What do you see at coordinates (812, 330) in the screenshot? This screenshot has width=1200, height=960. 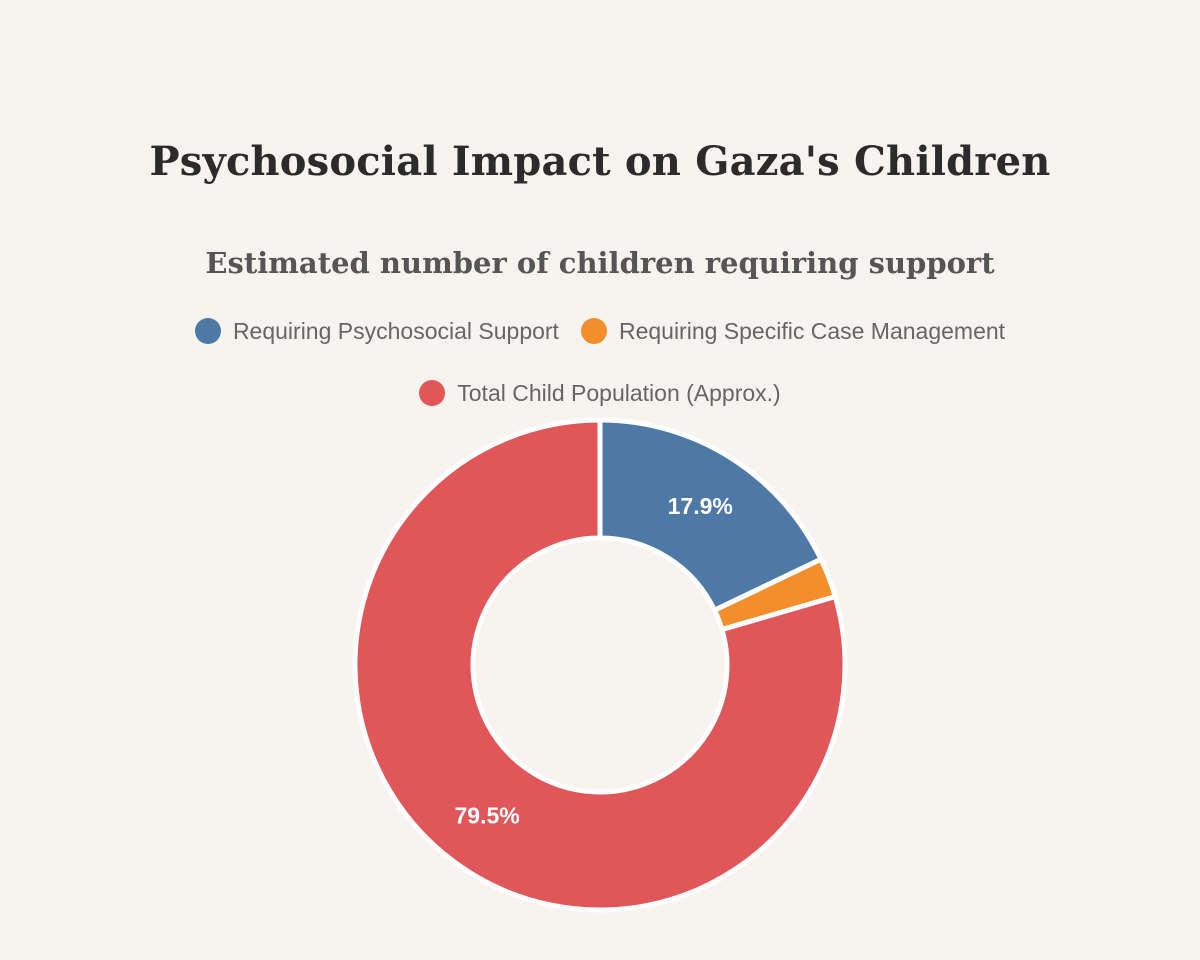 I see `legend-label: Requiring Specific Case Management` at bounding box center [812, 330].